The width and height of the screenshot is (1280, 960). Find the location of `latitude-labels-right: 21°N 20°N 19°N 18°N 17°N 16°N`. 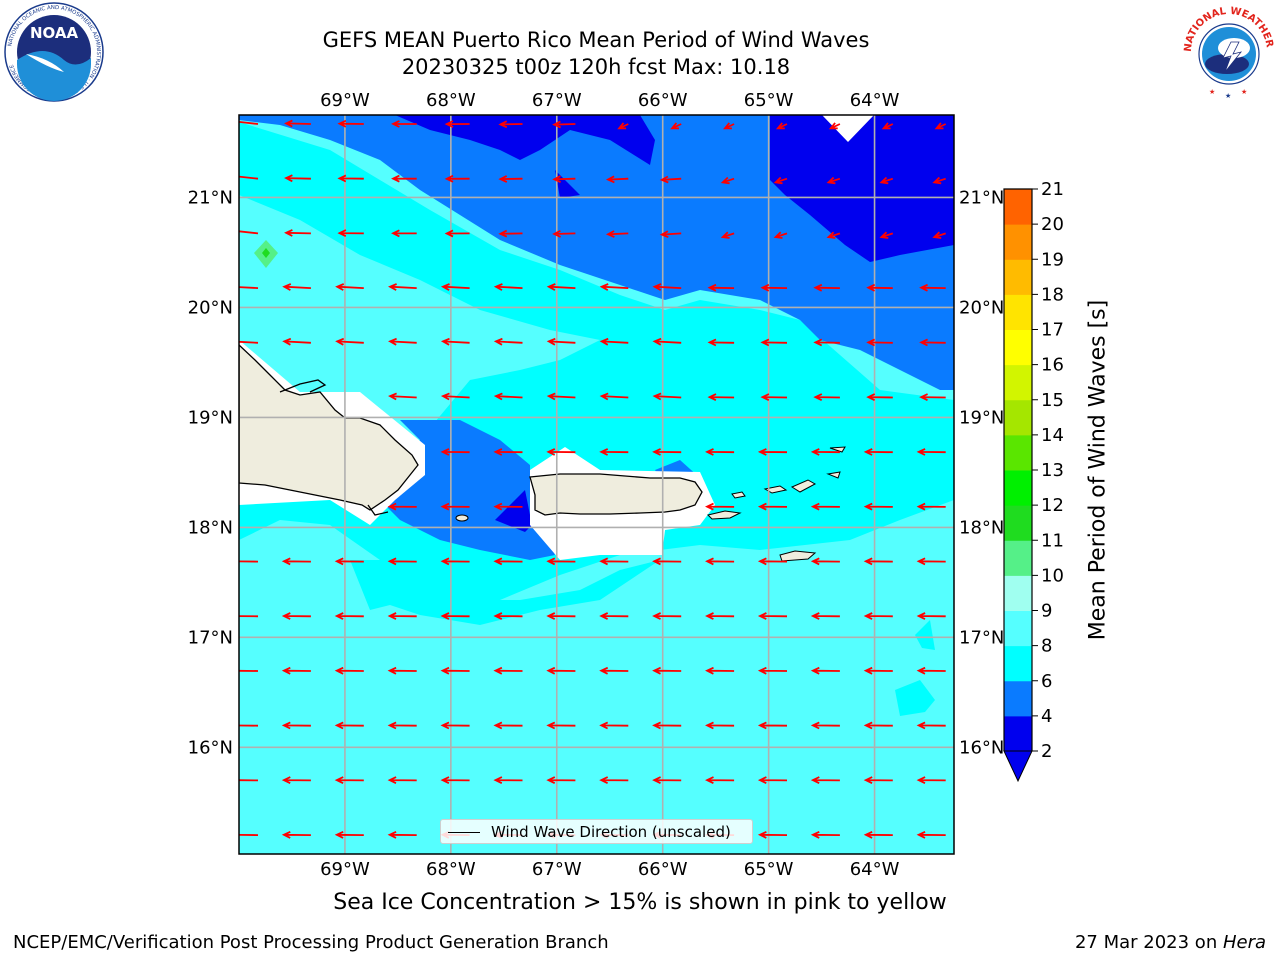

latitude-labels-right: 21°N 20°N 19°N 18°N 17°N 16°N is located at coordinates (981, 472).